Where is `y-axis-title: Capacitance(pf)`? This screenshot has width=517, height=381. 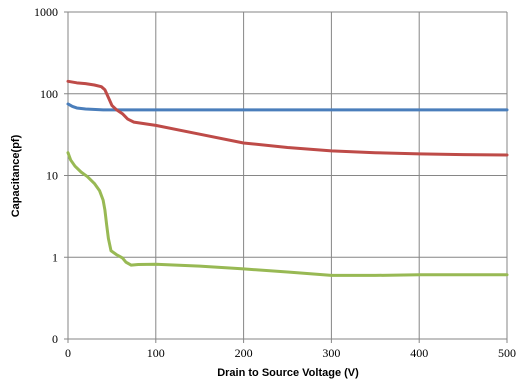 y-axis-title: Capacitance(pf) is located at coordinates (16, 175).